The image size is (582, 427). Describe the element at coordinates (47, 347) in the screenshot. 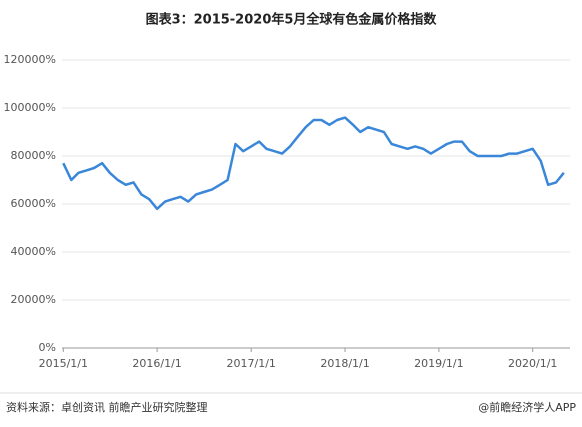

I see `y-tick-label: 0%` at that location.